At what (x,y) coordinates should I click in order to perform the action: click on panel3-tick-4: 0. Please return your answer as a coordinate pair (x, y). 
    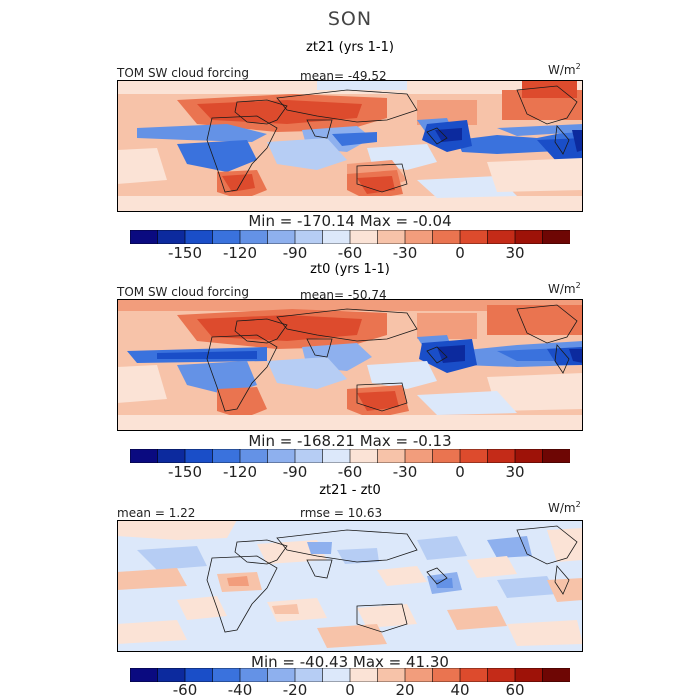
    Looking at the image, I should click on (350, 690).